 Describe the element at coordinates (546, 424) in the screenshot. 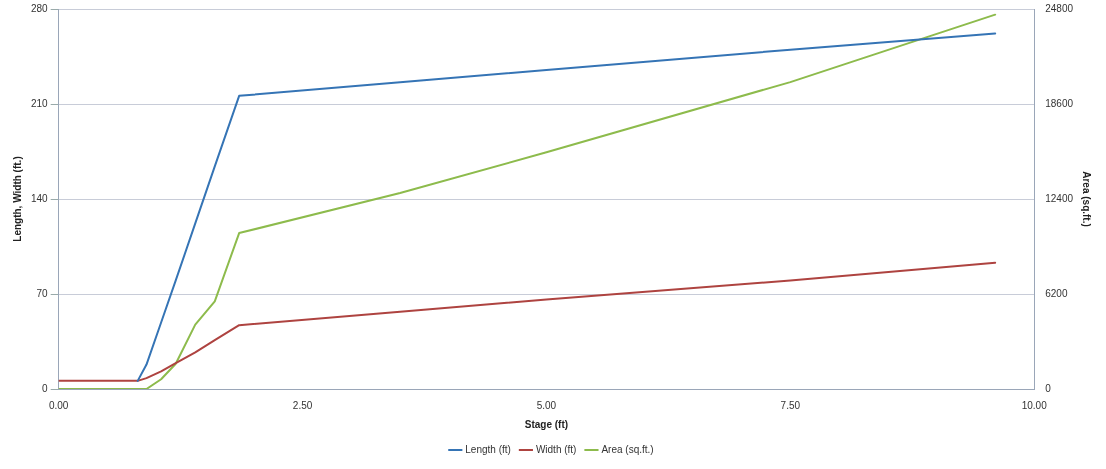

I see `x-axis-title: Stage (ft)` at that location.